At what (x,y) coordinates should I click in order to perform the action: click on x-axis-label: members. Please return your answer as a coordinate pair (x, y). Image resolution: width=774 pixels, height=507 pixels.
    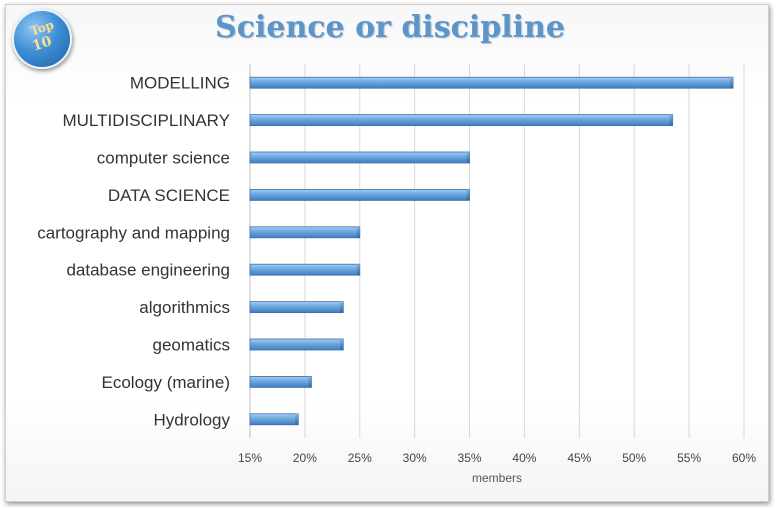
    Looking at the image, I should click on (497, 478).